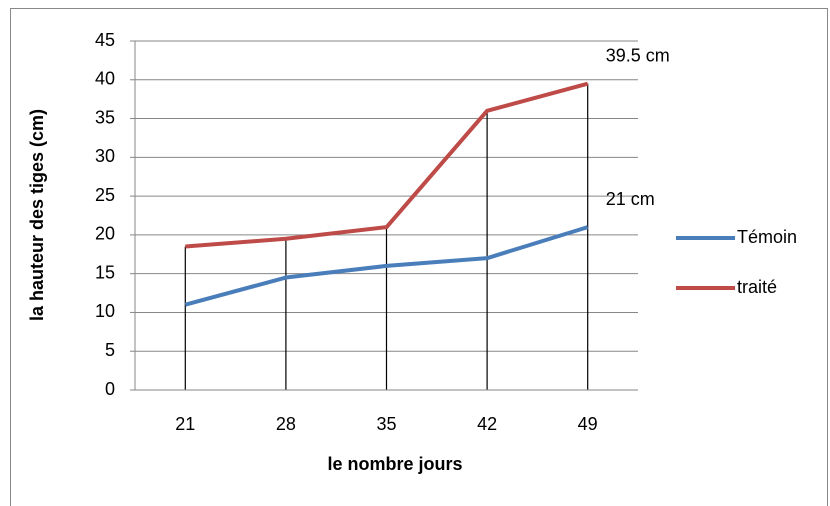 Image resolution: width=830 pixels, height=506 pixels. Describe the element at coordinates (185, 424) in the screenshot. I see `x-tick-label: 21` at that location.